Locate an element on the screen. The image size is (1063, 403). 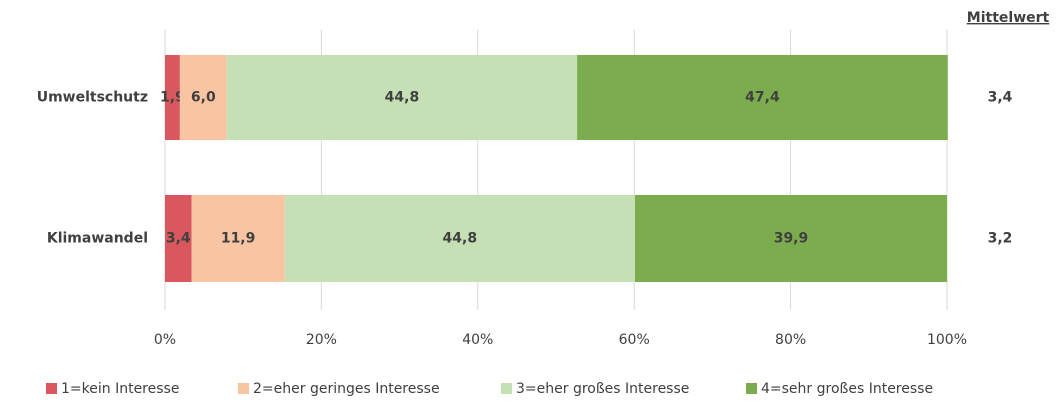
x-tick-label: 0% is located at coordinates (165, 340).